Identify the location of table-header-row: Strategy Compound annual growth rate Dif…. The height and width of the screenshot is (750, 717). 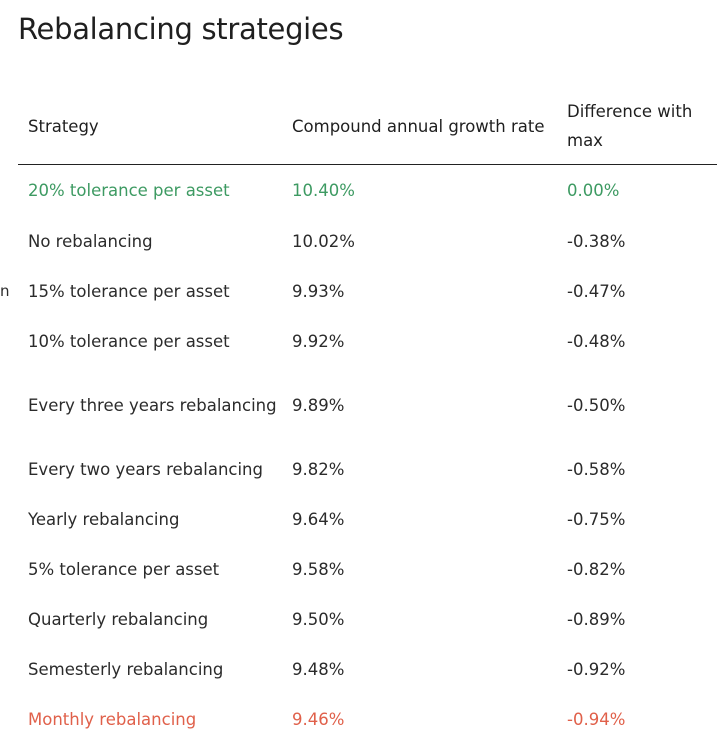
(367, 126).